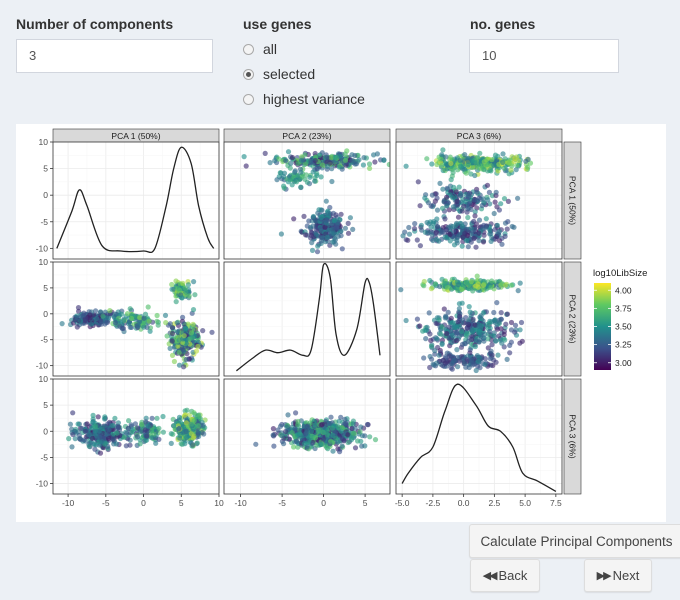 Image resolution: width=680 pixels, height=600 pixels. I want to click on num-components-input: 3, so click(114, 56).